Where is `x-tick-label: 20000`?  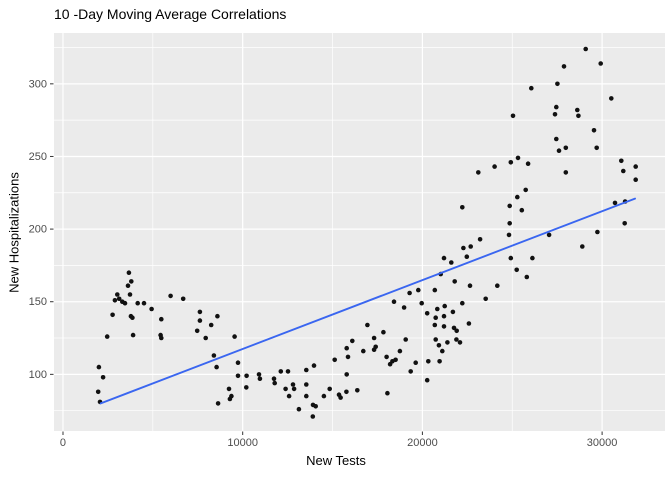 x-tick-label: 20000 is located at coordinates (422, 443).